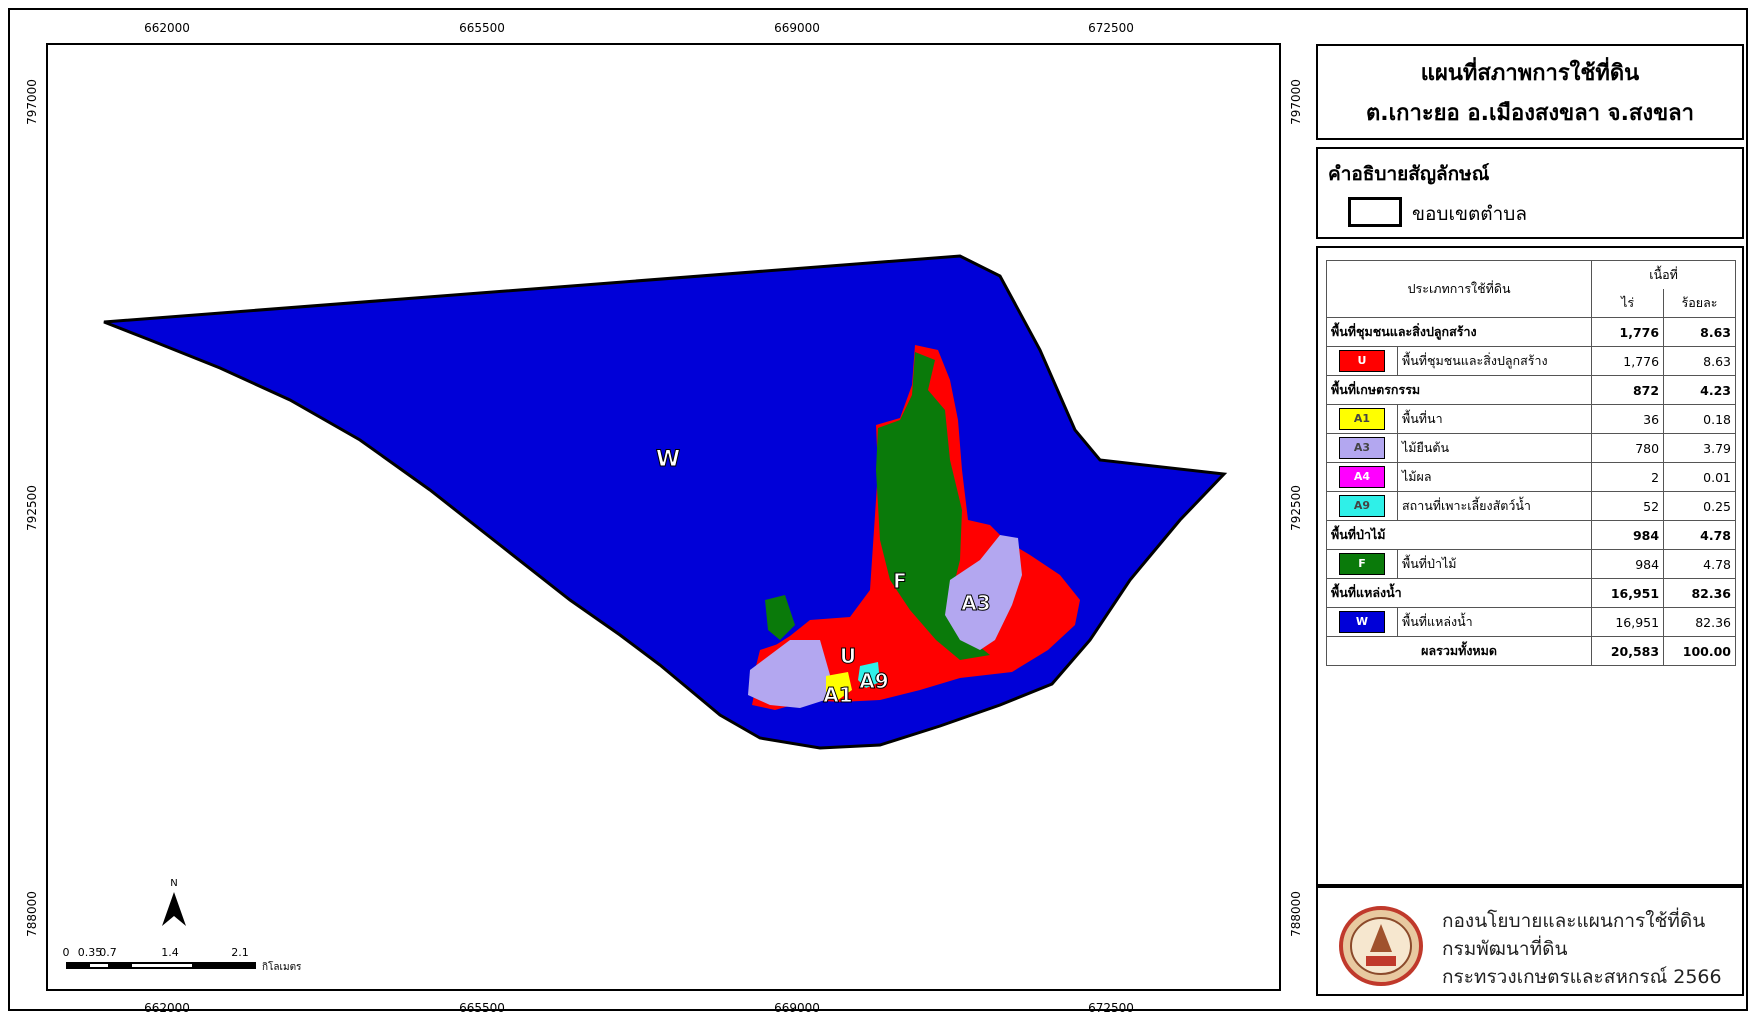 The image size is (1762, 1023). Describe the element at coordinates (639, 28) in the screenshot. I see `x-ticks-top: 662000 665500 669000 672500` at that location.